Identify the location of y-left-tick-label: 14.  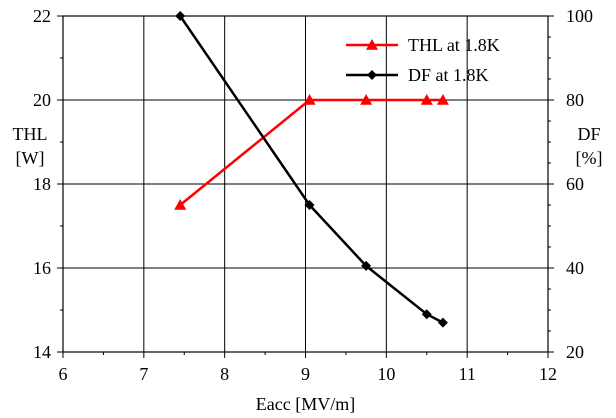
(42, 352).